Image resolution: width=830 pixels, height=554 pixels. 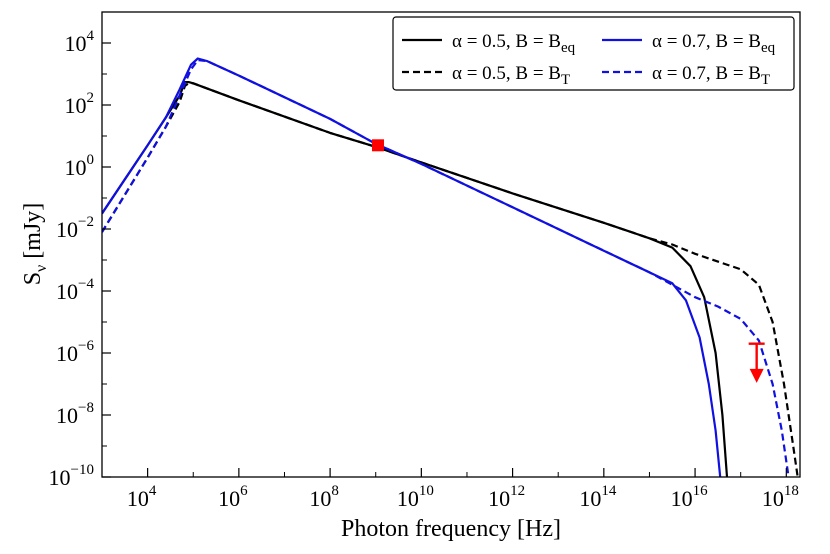 What do you see at coordinates (415, 497) in the screenshot?
I see `x-tick-label: 10¹⁰` at bounding box center [415, 497].